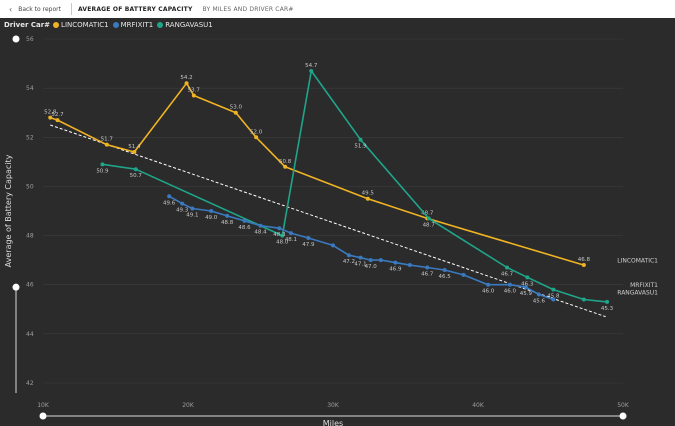 The image size is (675, 426). What do you see at coordinates (527, 284) in the screenshot?
I see `data-label-rangavasu1: 46.3` at bounding box center [527, 284].